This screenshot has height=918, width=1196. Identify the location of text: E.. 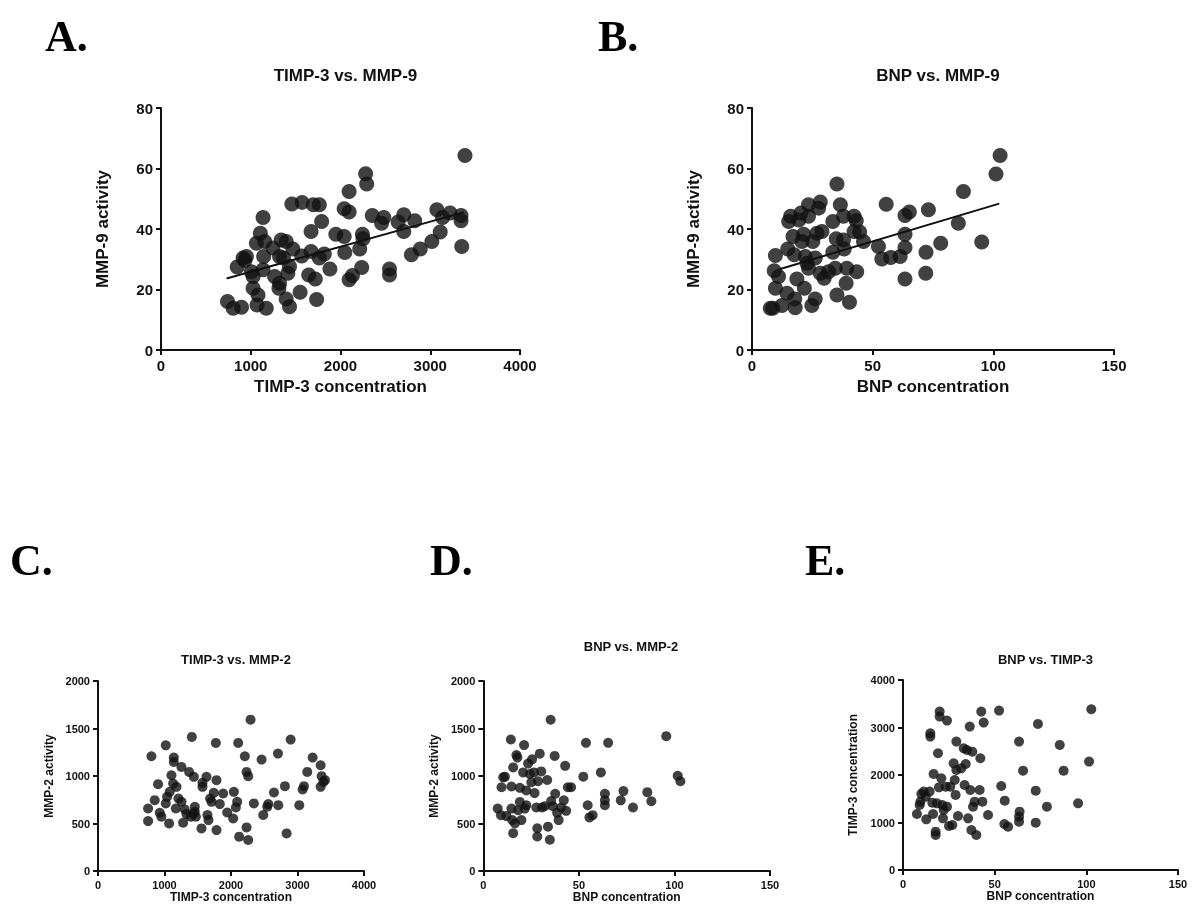
(825, 560).